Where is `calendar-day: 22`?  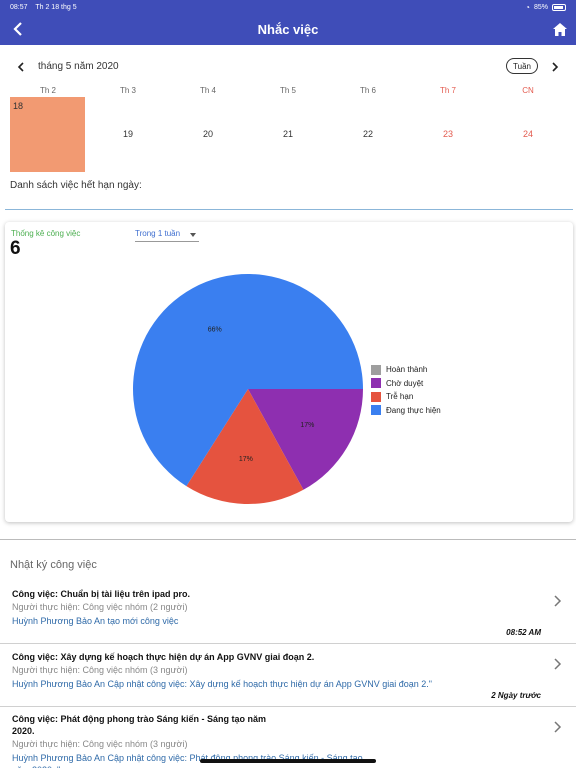 calendar-day: 22 is located at coordinates (367, 134).